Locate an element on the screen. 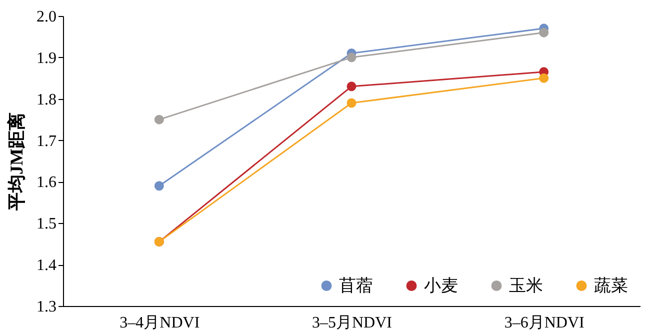 This screenshot has width=650, height=336. y-tick-label: 1.3 is located at coordinates (46, 307).